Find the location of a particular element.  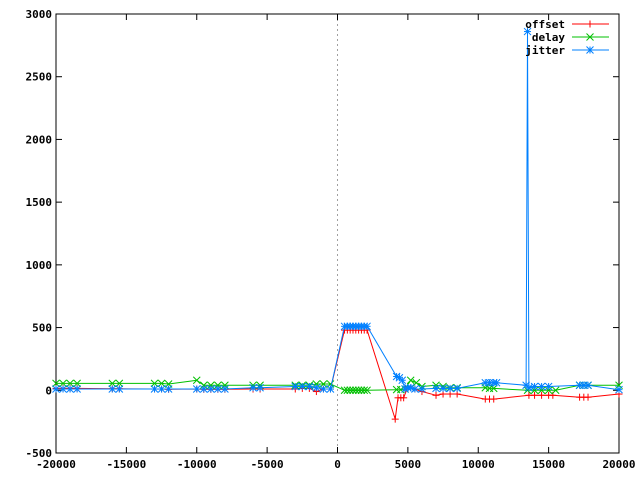

x-tick-label: -10000 is located at coordinates (197, 464).